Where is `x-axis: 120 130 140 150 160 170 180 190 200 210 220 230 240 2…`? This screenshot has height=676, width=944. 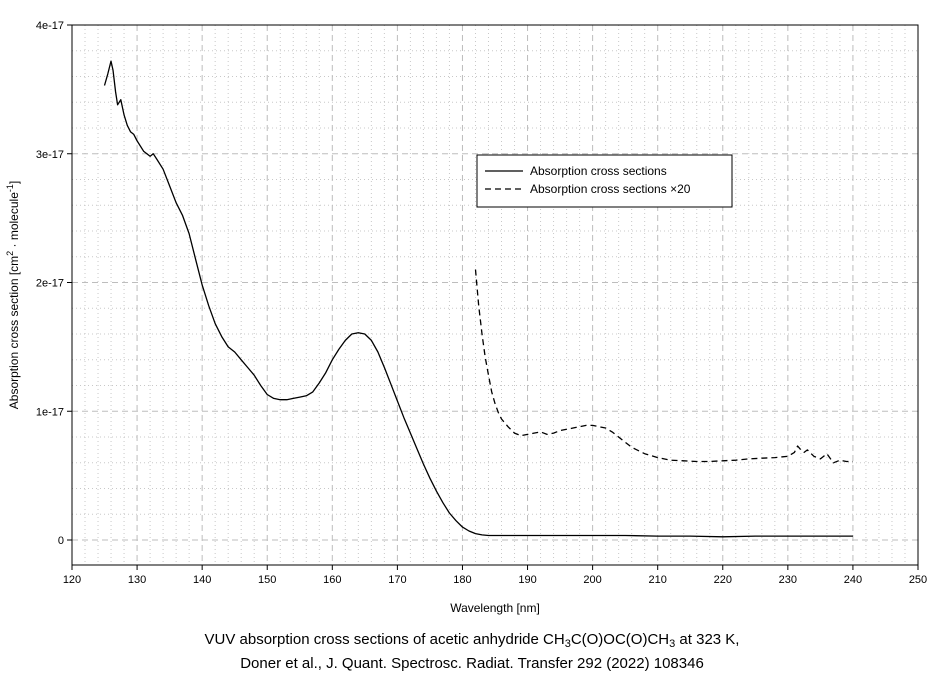 x-axis: 120 130 140 150 160 170 180 190 200 210 220 230 240 2… is located at coordinates (495, 575).